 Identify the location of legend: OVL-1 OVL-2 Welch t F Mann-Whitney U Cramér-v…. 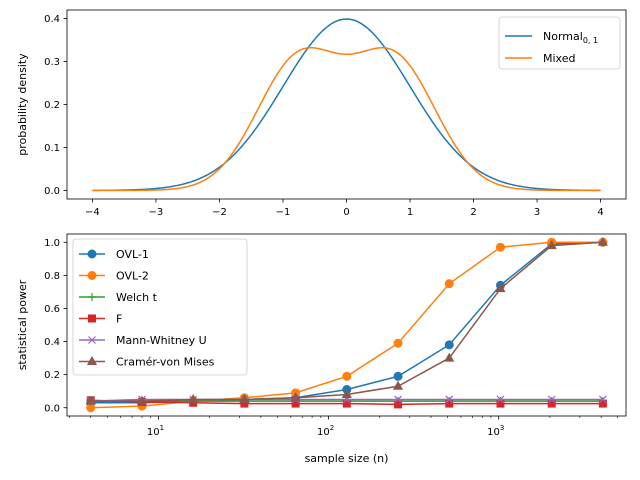
(160, 307).